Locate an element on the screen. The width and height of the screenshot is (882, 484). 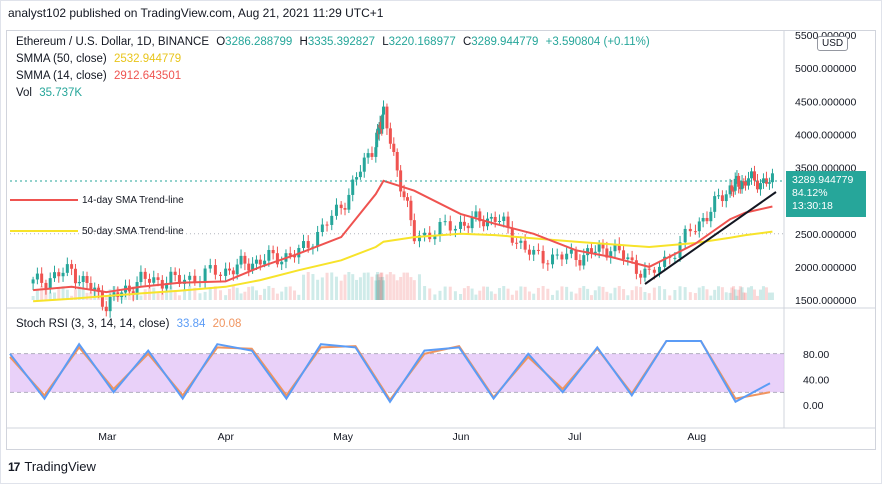
stoch-tick-label: 40.00 is located at coordinates (816, 380).